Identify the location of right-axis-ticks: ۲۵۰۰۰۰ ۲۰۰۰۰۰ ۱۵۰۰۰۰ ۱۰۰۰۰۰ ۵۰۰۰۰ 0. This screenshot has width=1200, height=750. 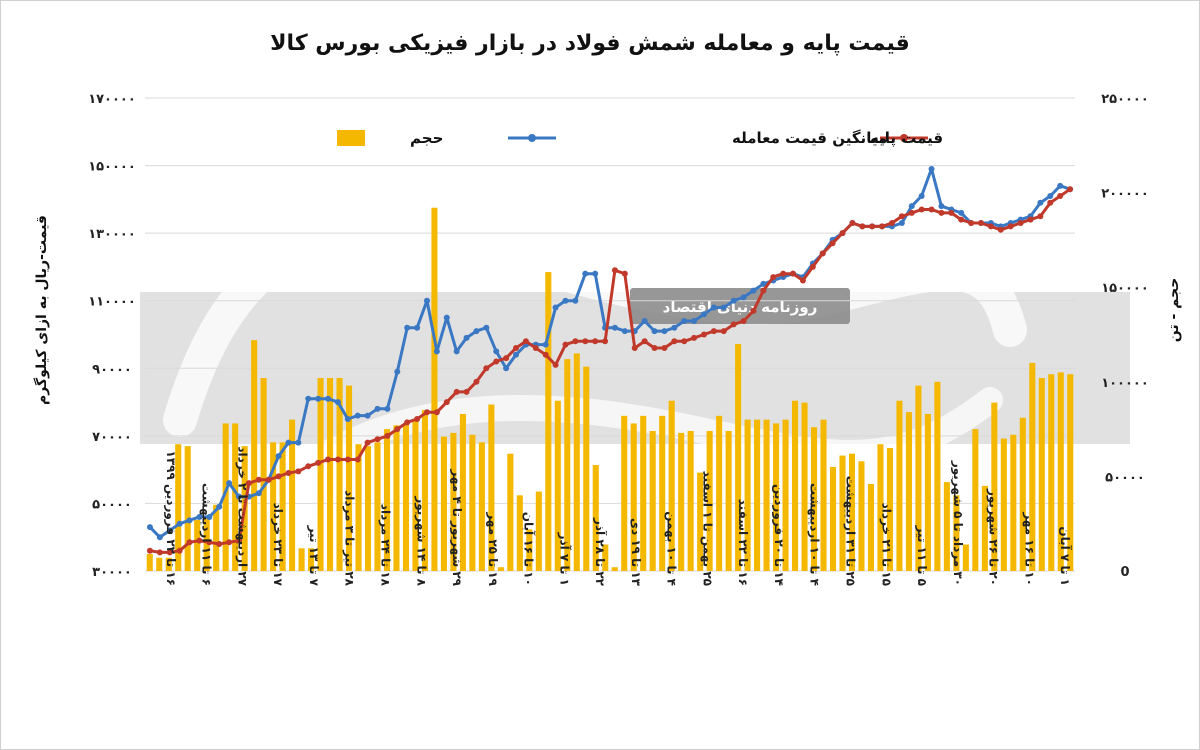
(1125, 336).